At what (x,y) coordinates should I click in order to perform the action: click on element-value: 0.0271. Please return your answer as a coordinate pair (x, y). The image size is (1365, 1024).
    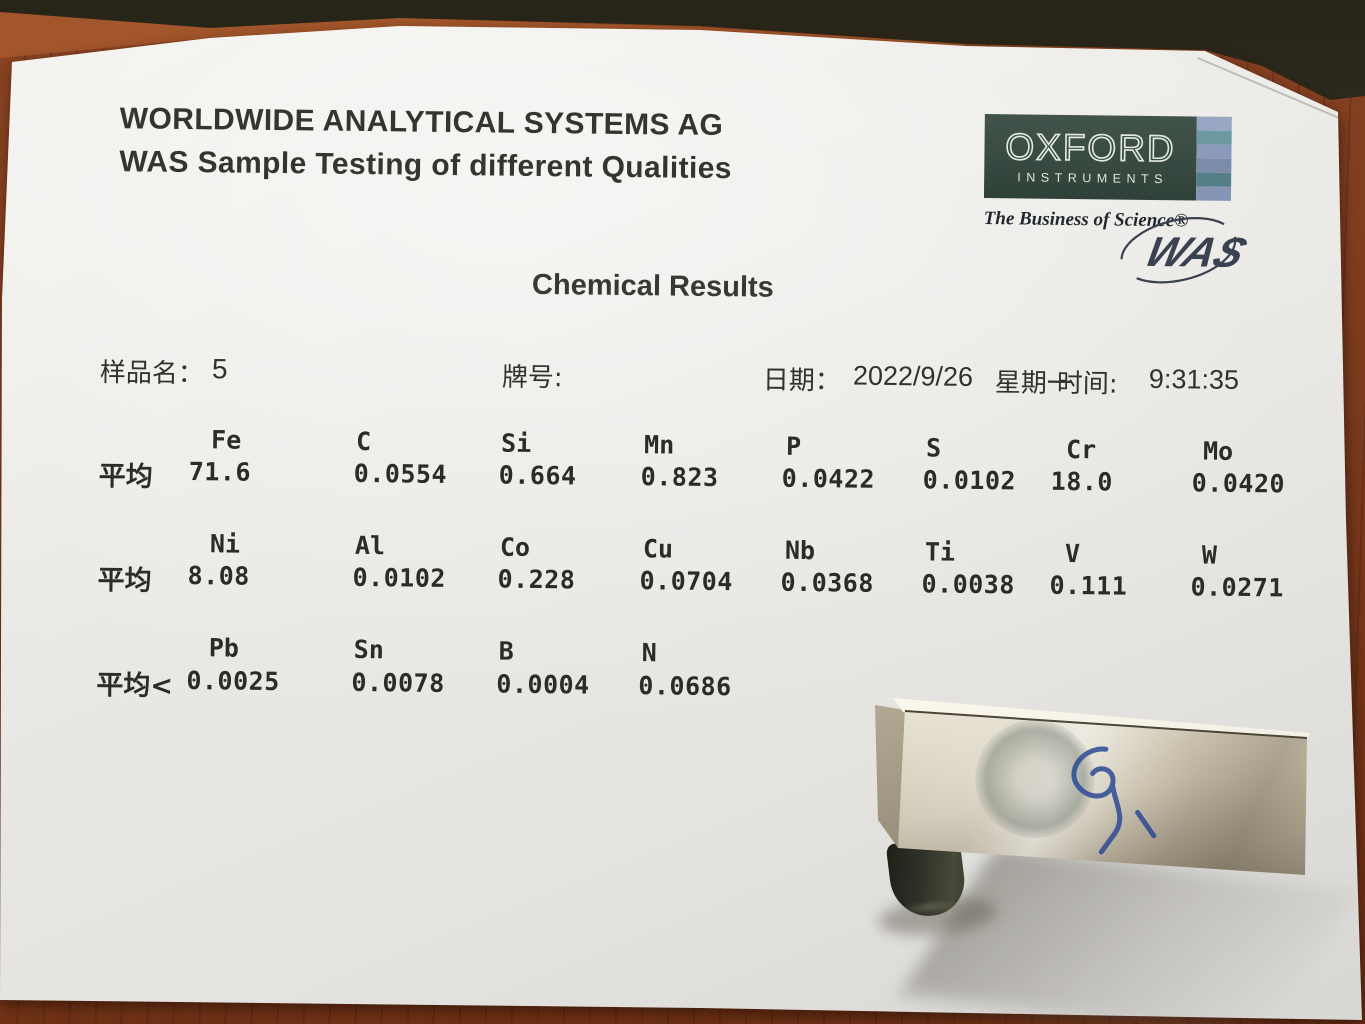
    Looking at the image, I should click on (1237, 587).